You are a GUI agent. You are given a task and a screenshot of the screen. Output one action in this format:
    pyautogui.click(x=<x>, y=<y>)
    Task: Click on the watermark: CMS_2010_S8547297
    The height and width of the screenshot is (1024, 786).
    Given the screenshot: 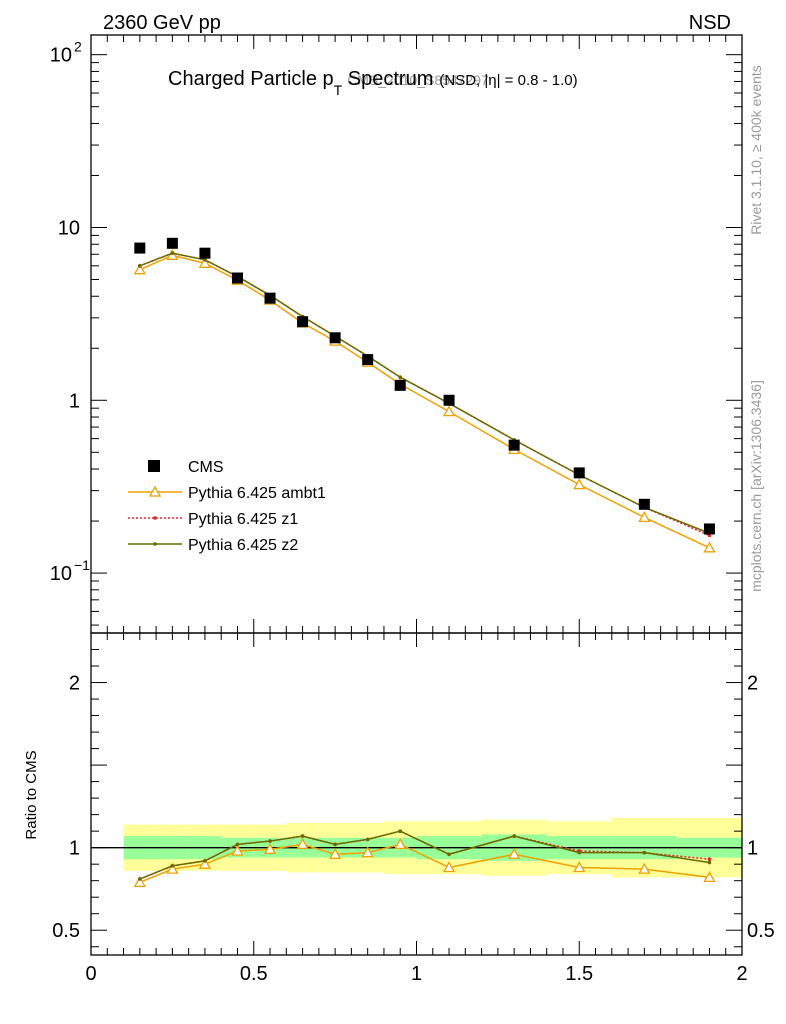 What is the action you would take?
    pyautogui.click(x=418, y=80)
    